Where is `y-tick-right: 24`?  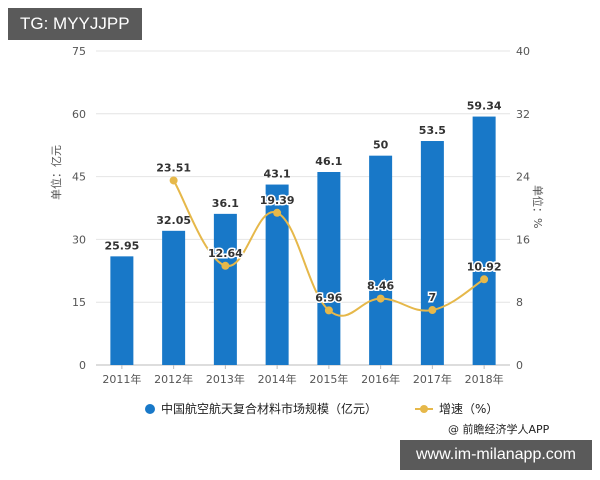 y-tick-right: 24 is located at coordinates (523, 177).